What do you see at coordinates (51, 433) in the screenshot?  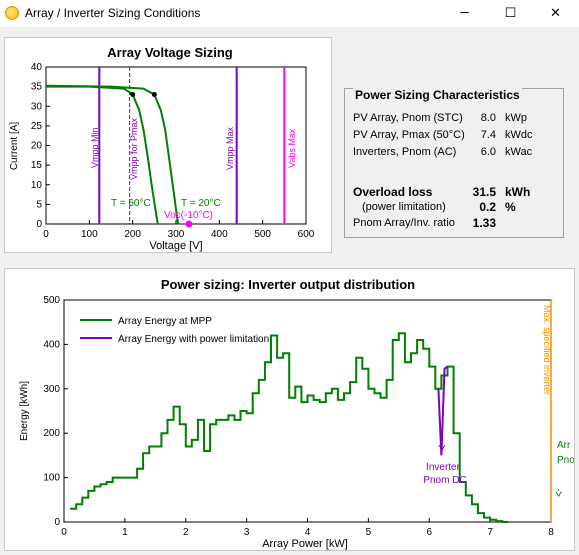 I see `distribution-ytick-label: 200` at bounding box center [51, 433].